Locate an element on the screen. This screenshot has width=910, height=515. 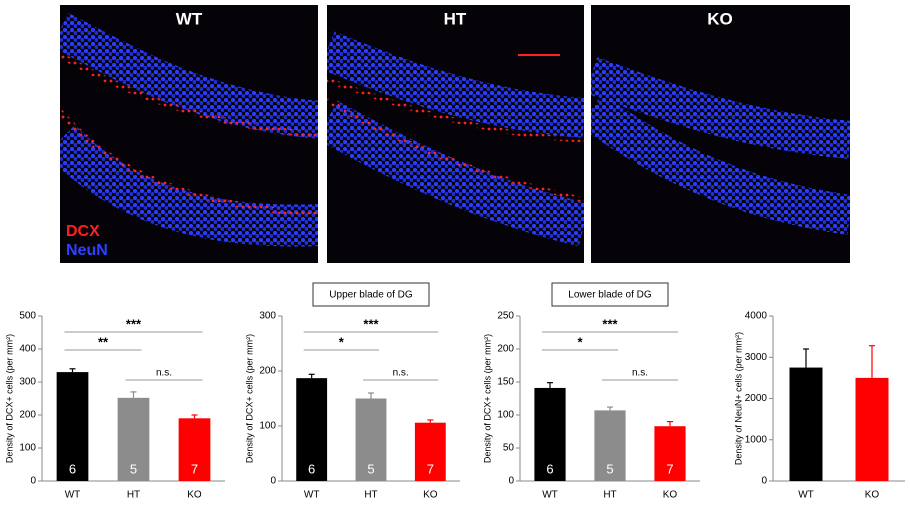
stain-label: NeuN is located at coordinates (87, 250).